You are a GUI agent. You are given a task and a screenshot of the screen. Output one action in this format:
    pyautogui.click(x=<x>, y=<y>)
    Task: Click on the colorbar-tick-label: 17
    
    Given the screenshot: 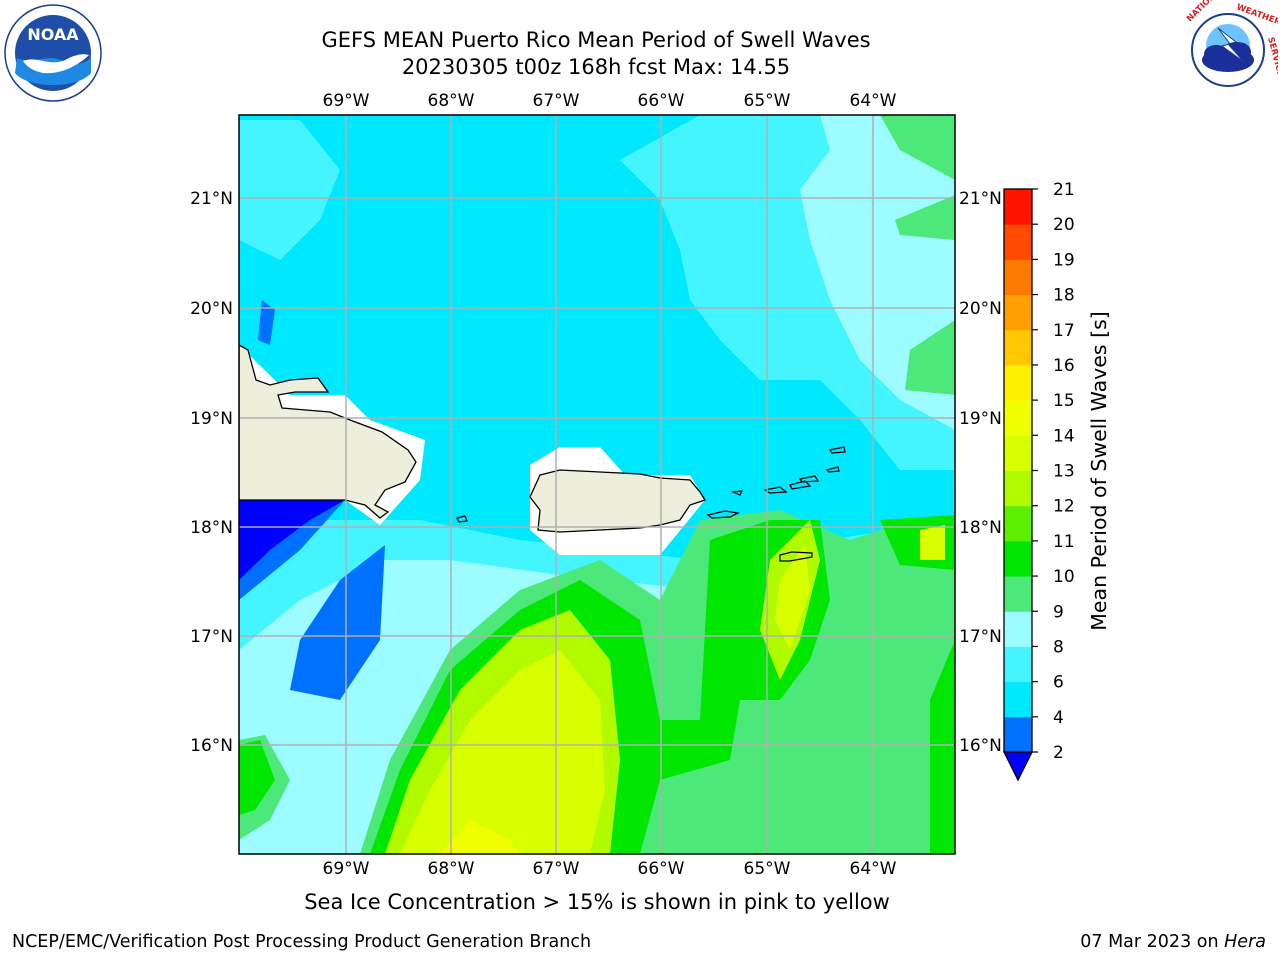 What is the action you would take?
    pyautogui.click(x=1064, y=331)
    